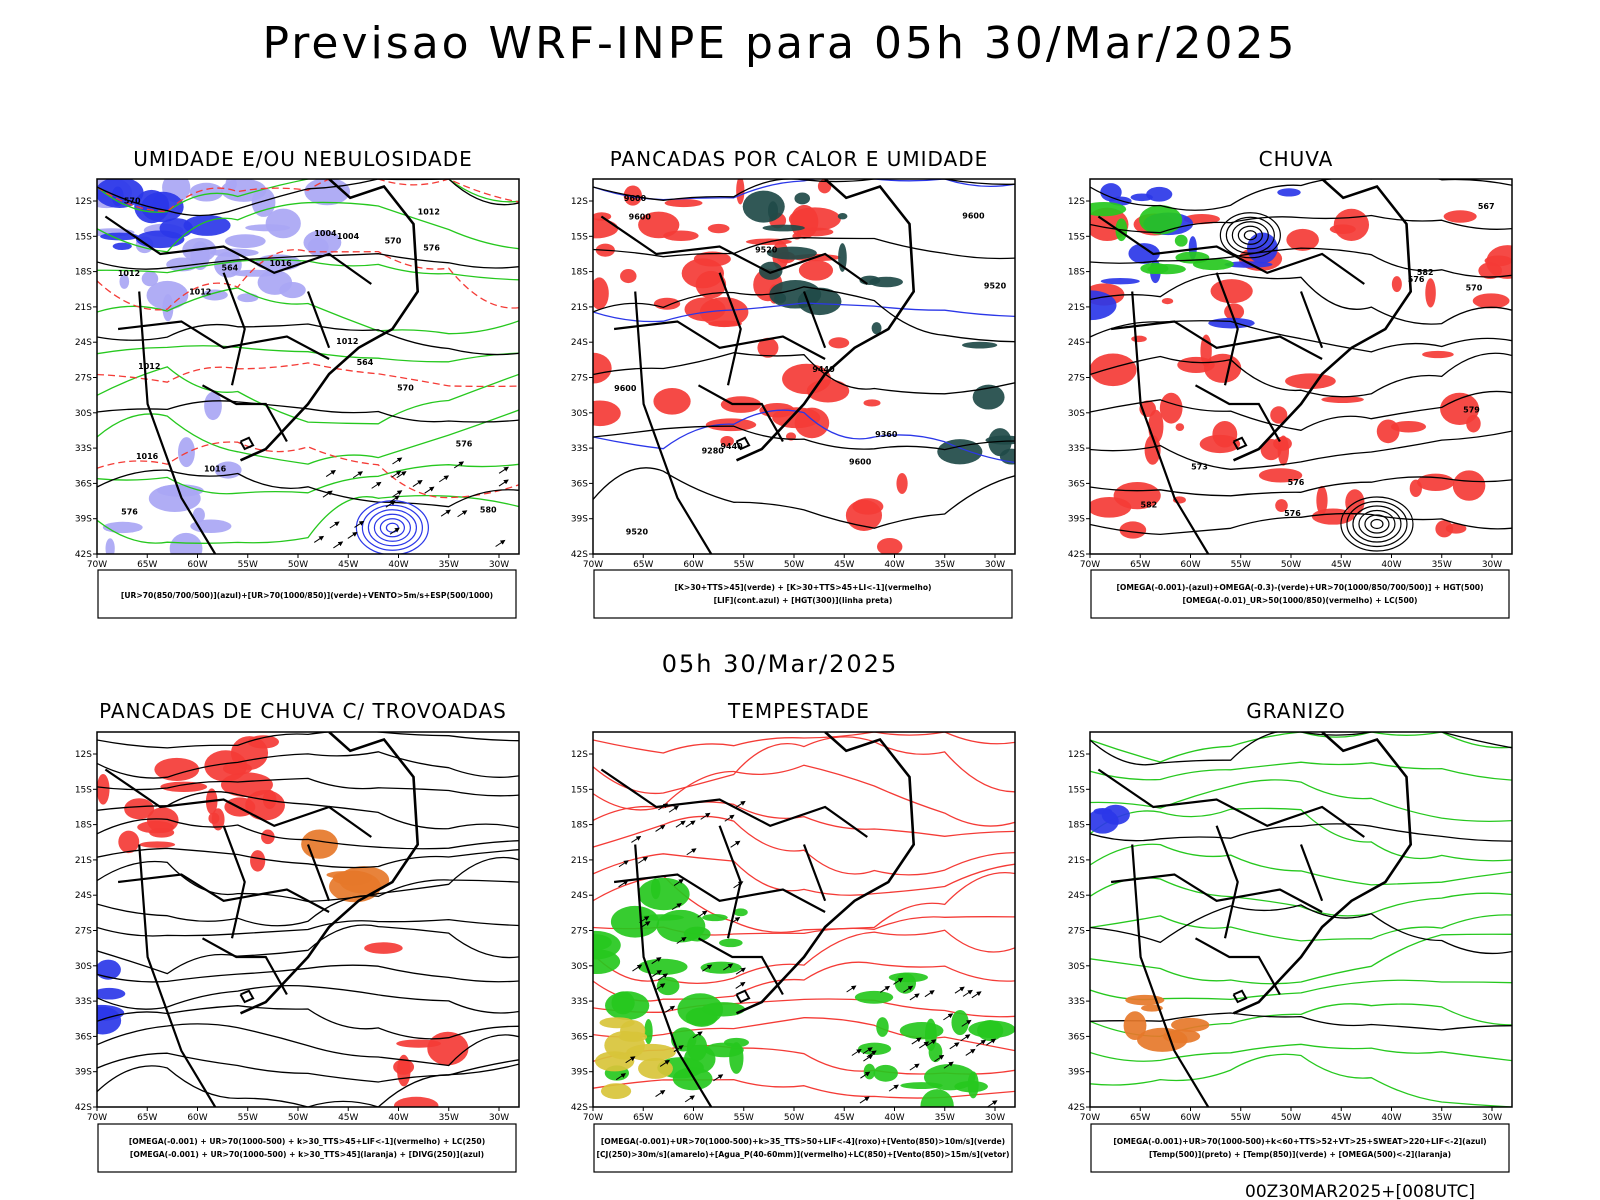 This screenshot has width=1600, height=1200. Describe the element at coordinates (579, 1002) in the screenshot. I see `lat-tick-label: 33S` at that location.